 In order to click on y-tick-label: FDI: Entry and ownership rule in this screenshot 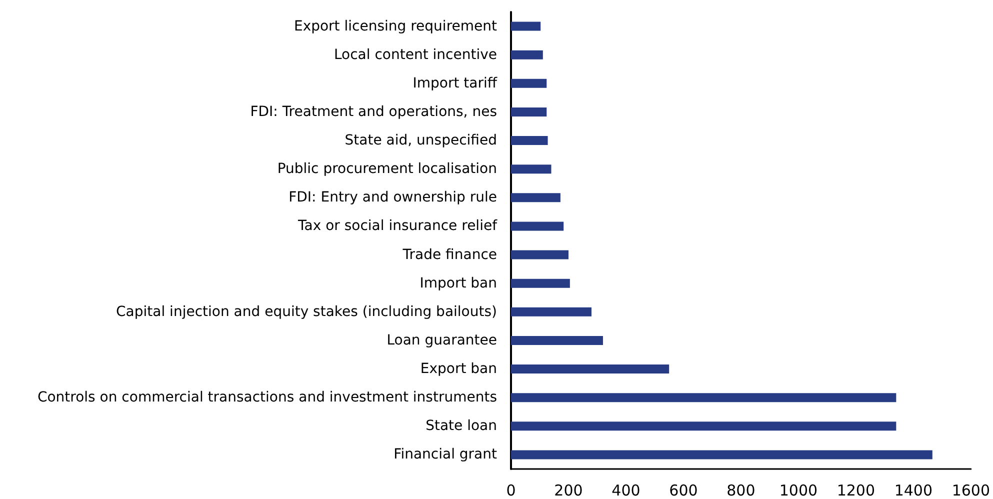, I will do `click(392, 198)`.